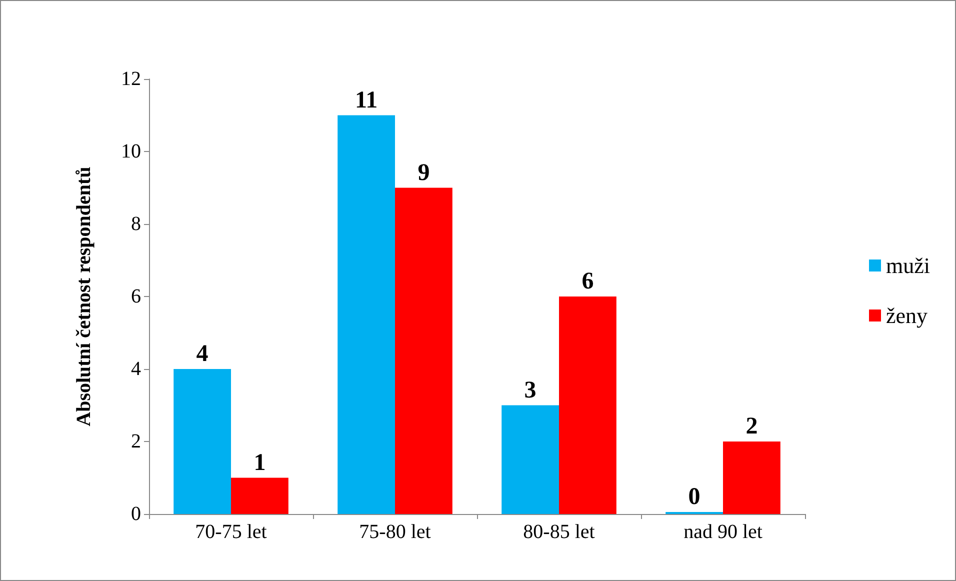 This screenshot has width=956, height=581. I want to click on y-axis-title: Absolutní četnost respondentů, so click(84, 296).